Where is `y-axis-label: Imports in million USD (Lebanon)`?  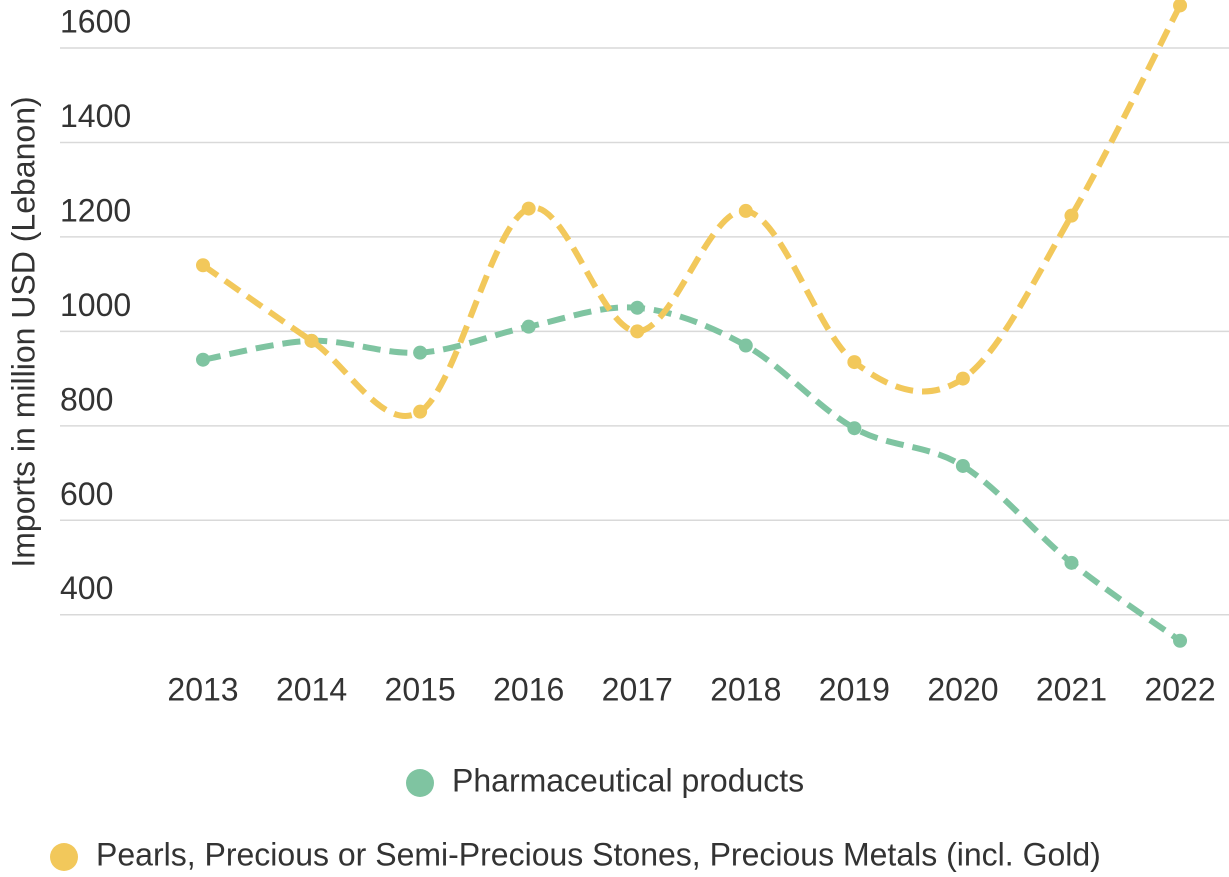 y-axis-label: Imports in million USD (Lebanon) is located at coordinates (23, 331).